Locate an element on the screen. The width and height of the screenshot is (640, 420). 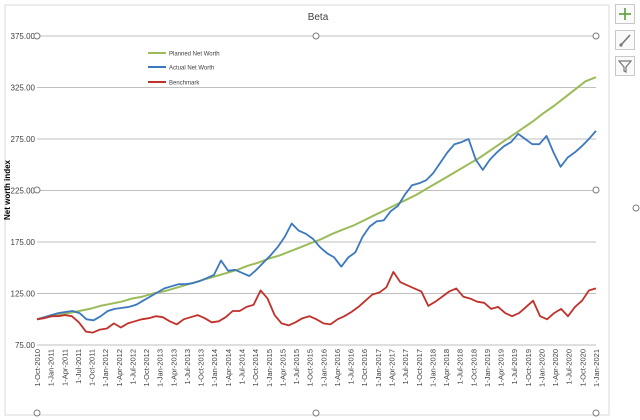
x-tick-label: 1-Apr-2016 is located at coordinates (337, 368).